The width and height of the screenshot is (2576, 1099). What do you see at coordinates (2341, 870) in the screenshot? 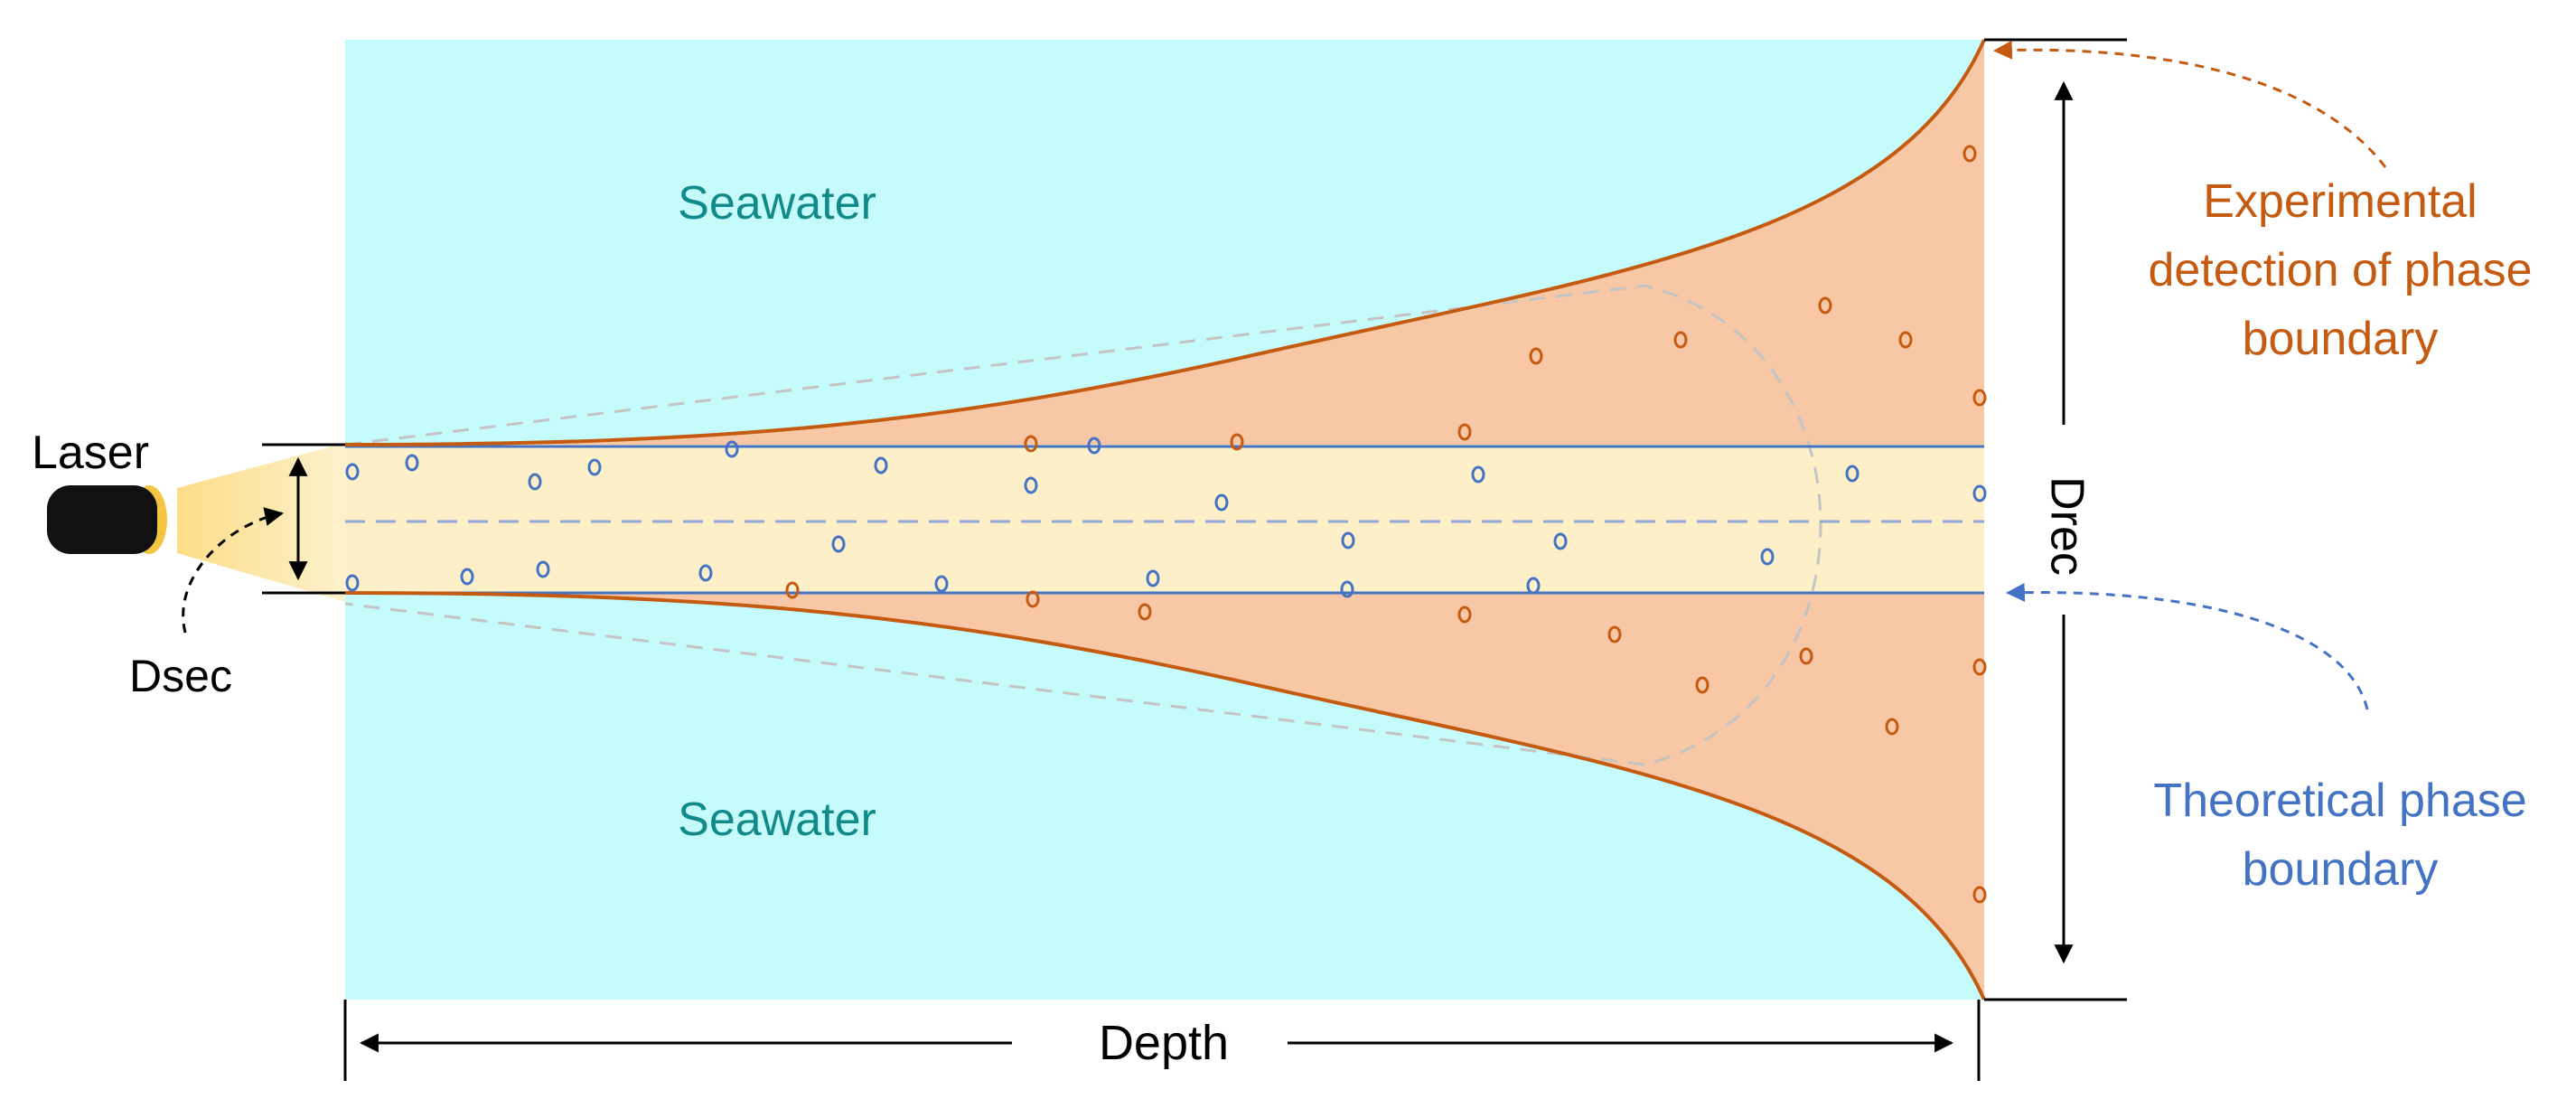
I see `theoretical-label-line2: boundary` at bounding box center [2341, 870].